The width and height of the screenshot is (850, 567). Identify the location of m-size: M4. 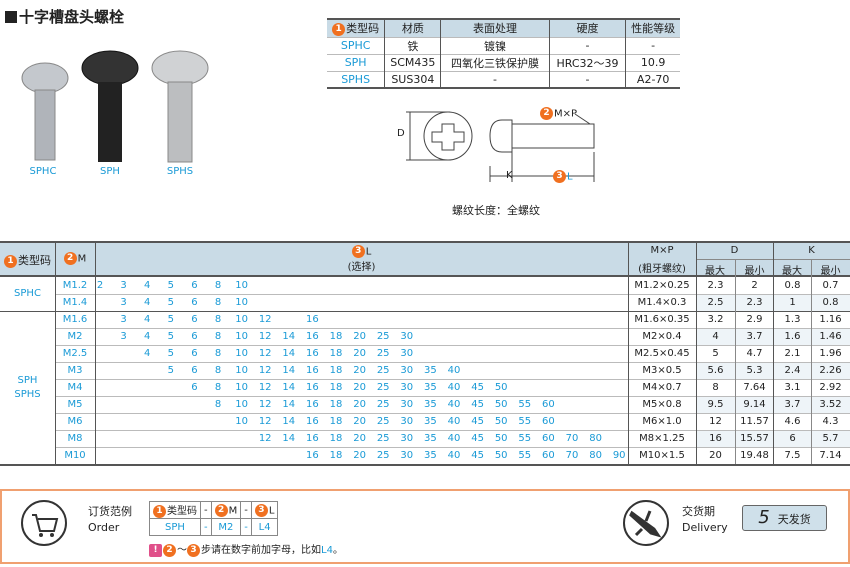
(75, 387).